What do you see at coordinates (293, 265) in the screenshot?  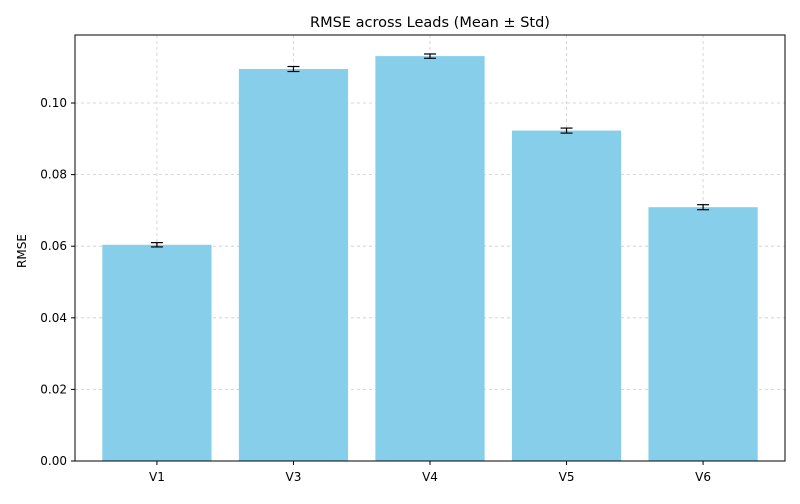 I see `bar-V3` at bounding box center [293, 265].